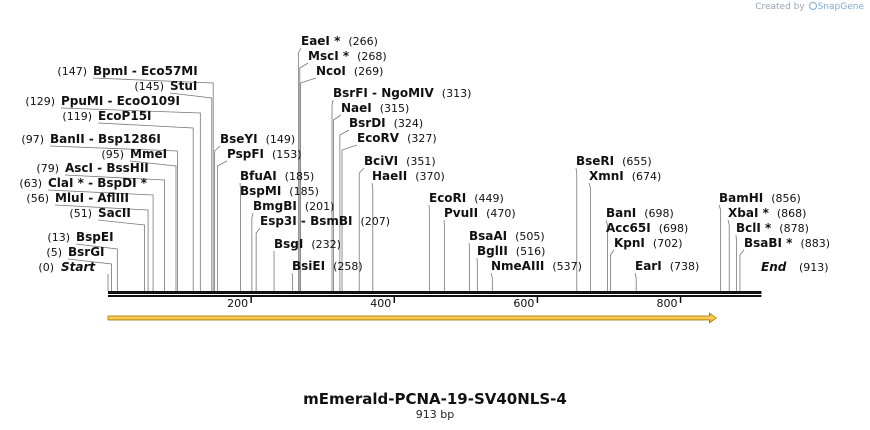 This screenshot has width=870, height=430. Describe the element at coordinates (329, 56) in the screenshot. I see `enzyme-name: MscI *` at that location.